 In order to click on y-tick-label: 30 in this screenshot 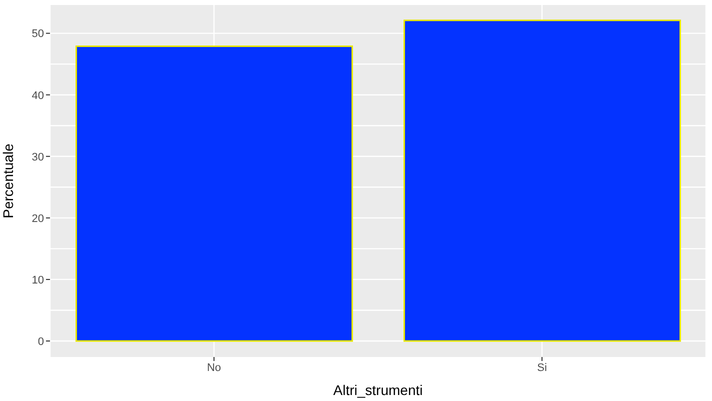, I will do `click(38, 157)`.